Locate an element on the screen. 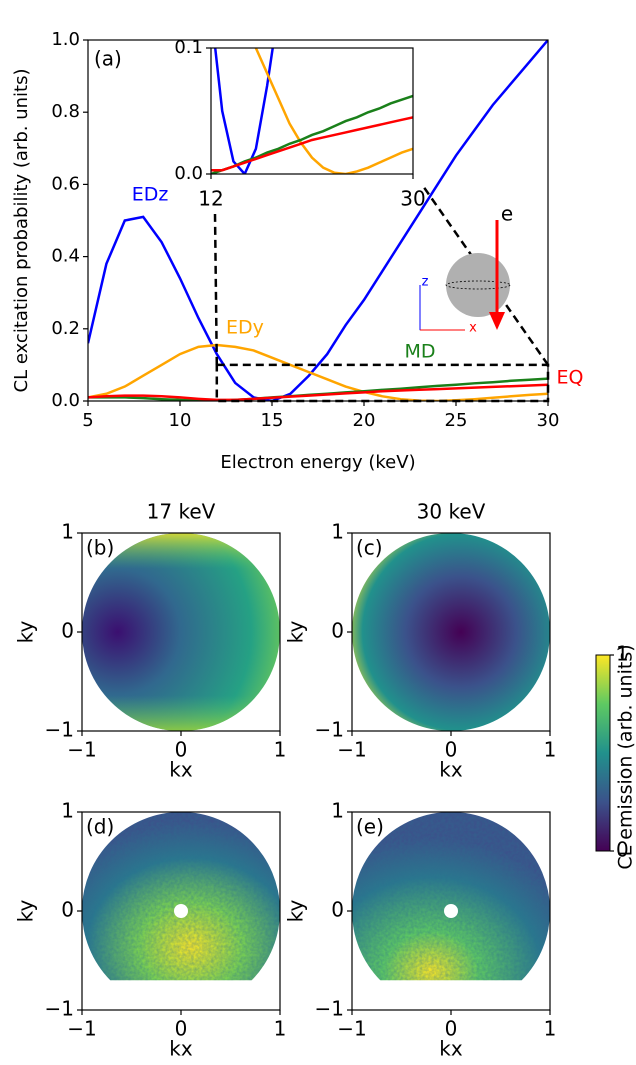 The width and height of the screenshot is (636, 1065). beam-label: e is located at coordinates (507, 214).